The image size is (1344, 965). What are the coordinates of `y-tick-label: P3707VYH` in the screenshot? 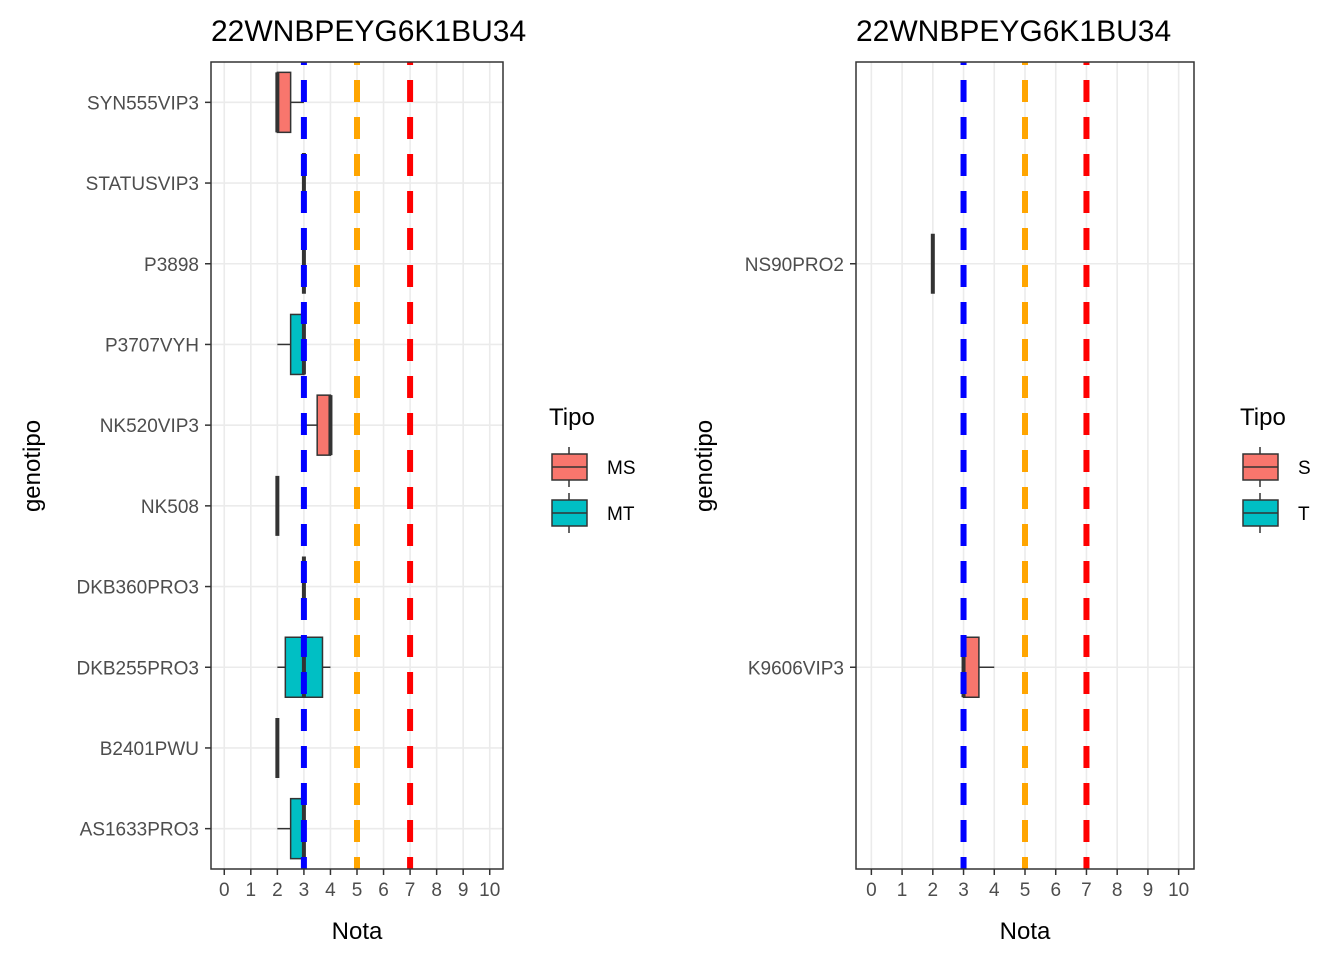 It's located at (152, 345).